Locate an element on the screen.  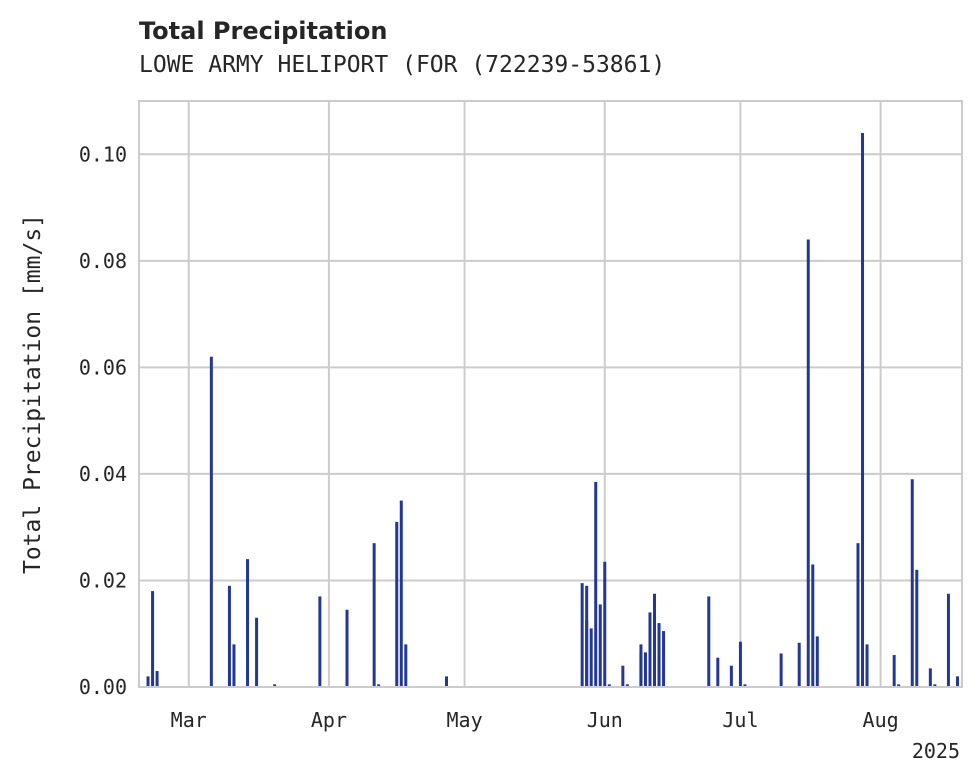
x-tick-label: Aug is located at coordinates (881, 720).